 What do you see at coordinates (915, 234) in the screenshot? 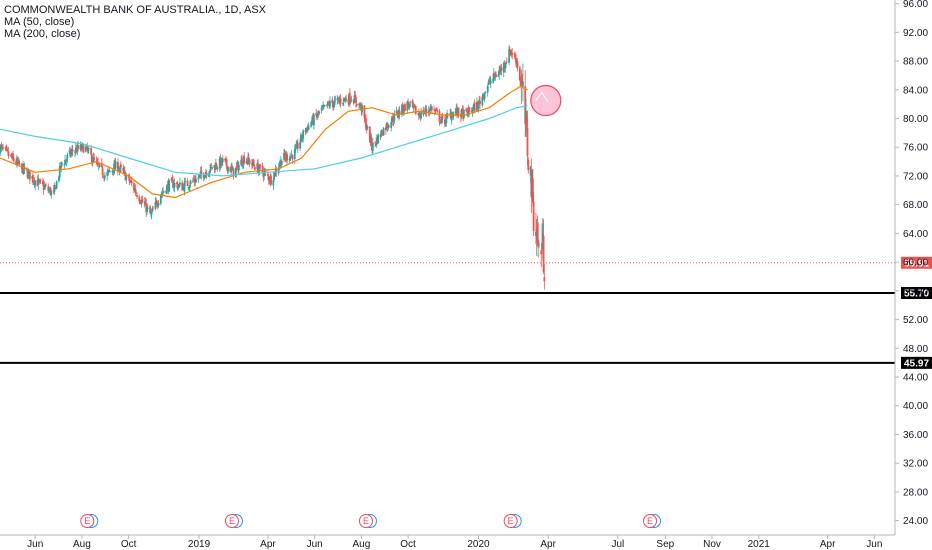
I see `y-tick-label: 64.00` at bounding box center [915, 234].